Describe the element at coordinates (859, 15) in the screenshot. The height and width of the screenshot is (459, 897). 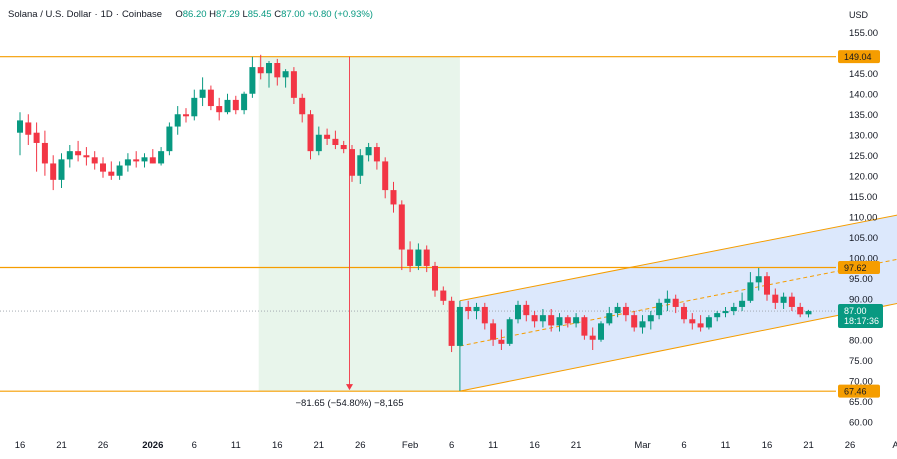
I see `currency-label: USD` at that location.